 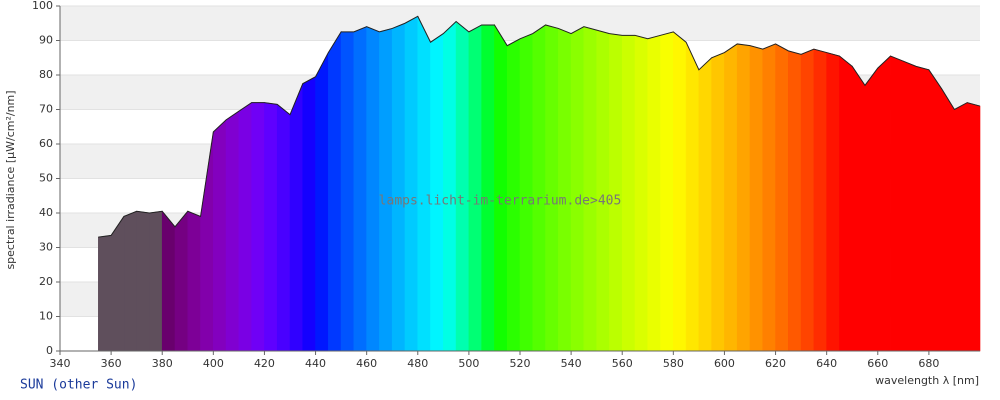 What do you see at coordinates (724, 363) in the screenshot?
I see `x-tick-label: 600` at bounding box center [724, 363].